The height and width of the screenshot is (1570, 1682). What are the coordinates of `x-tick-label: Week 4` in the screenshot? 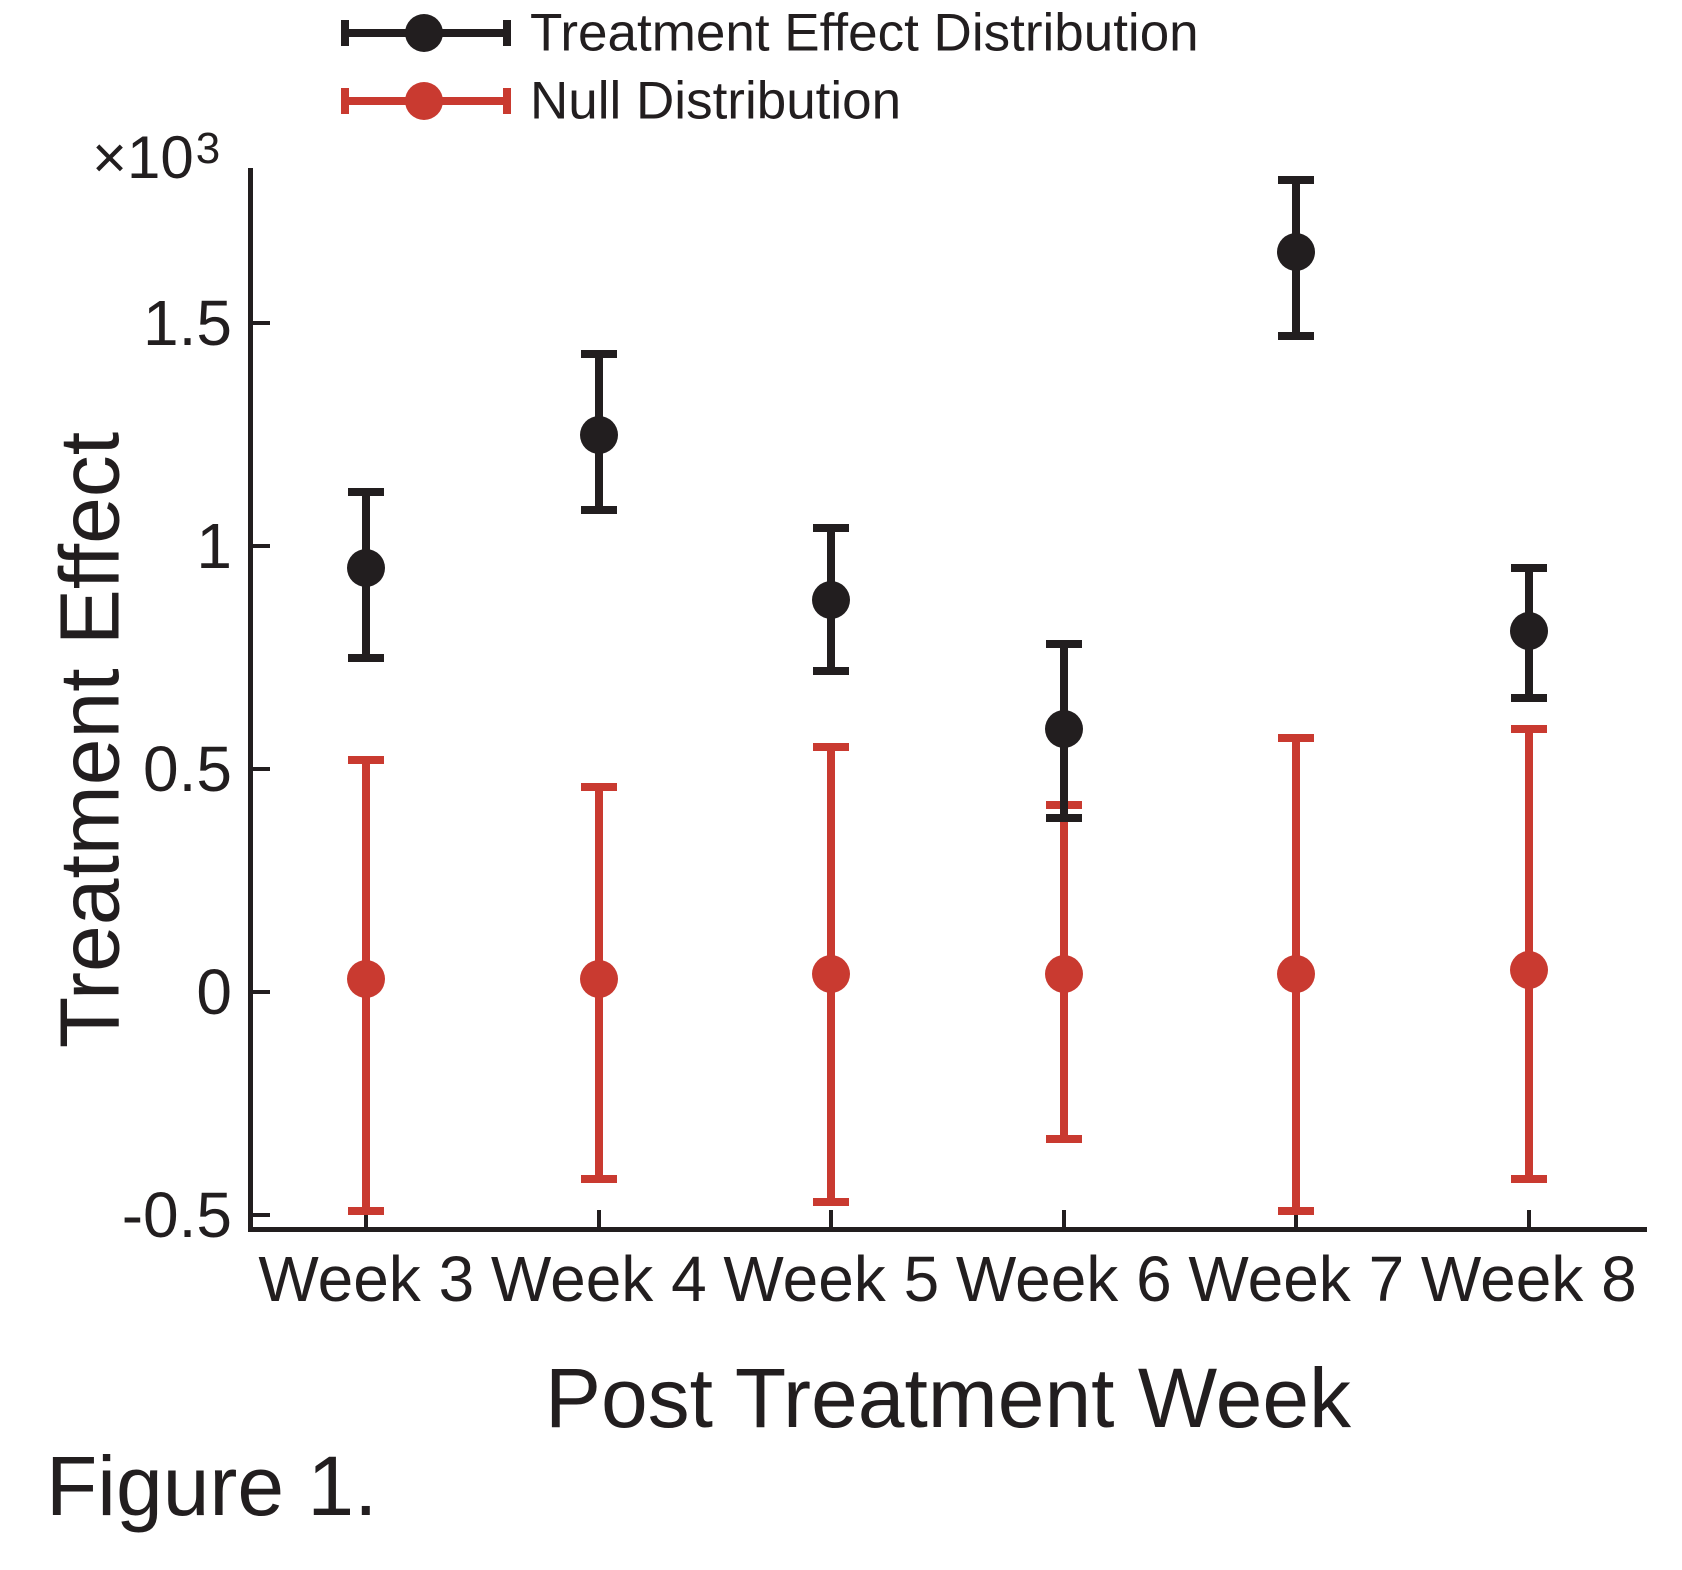 It's located at (598, 1279).